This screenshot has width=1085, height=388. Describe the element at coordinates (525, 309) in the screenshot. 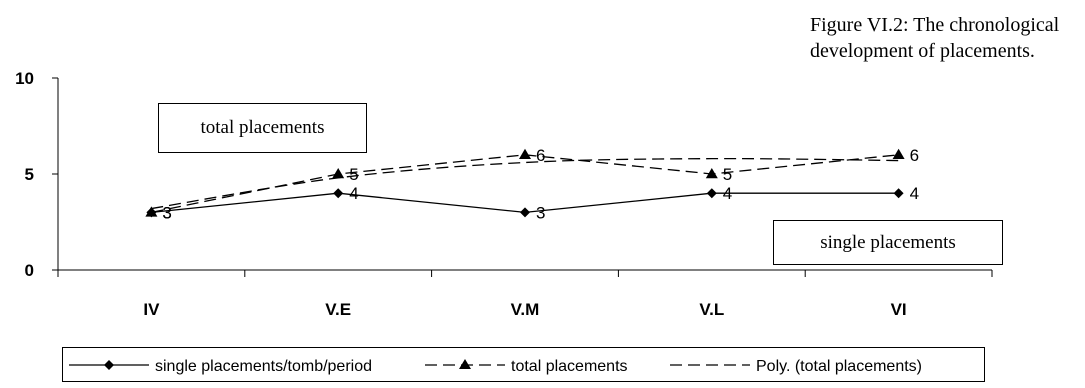

I see `x-tick-label: V.M` at that location.